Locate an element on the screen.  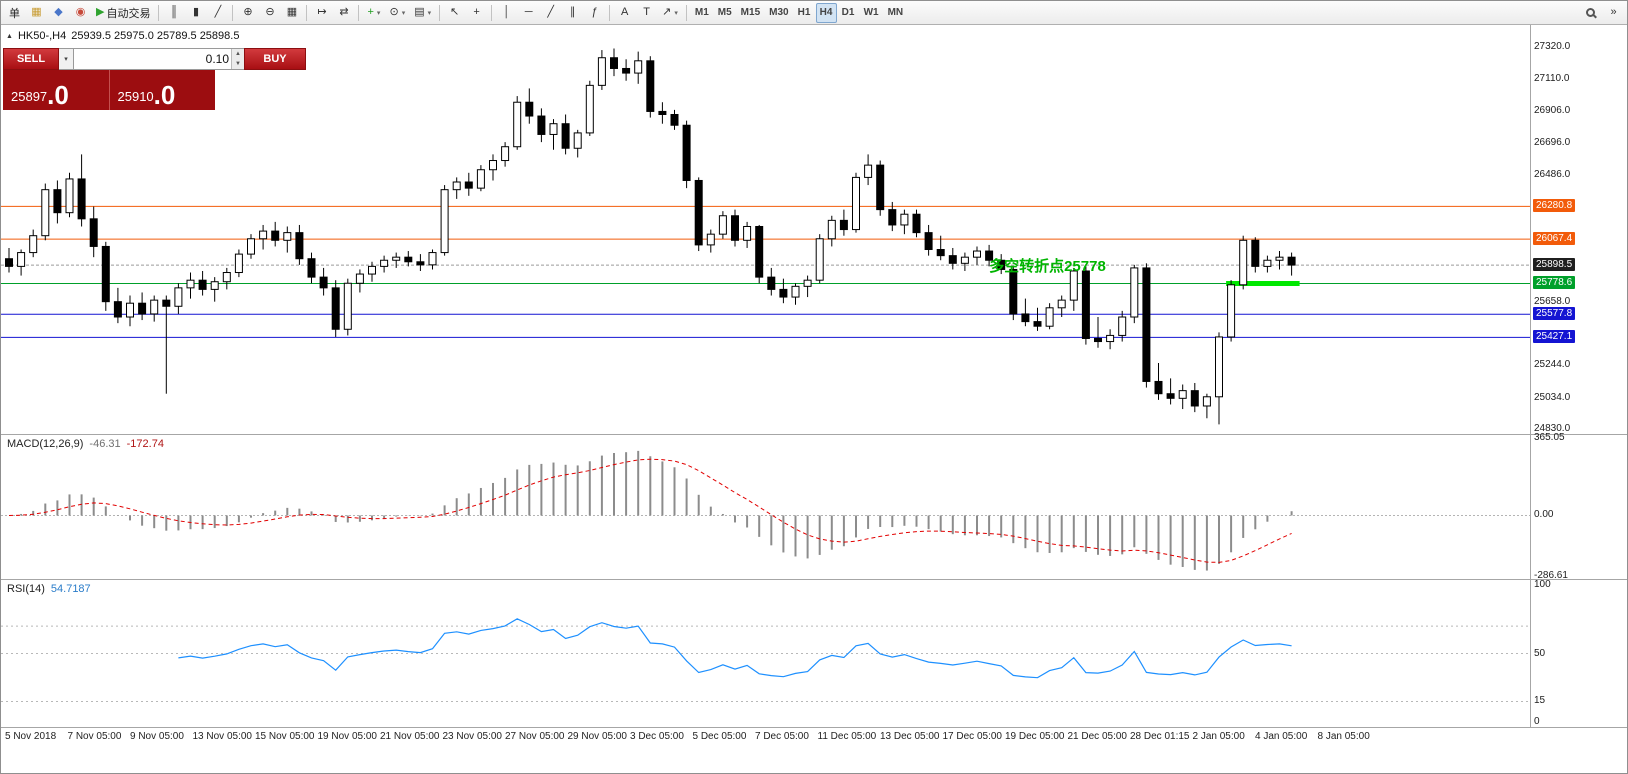
new-order-button: 单 is located at coordinates (14, 13).